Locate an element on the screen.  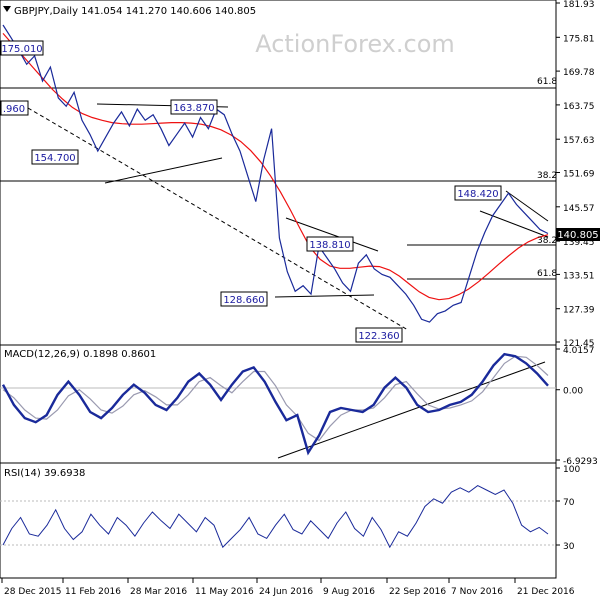
channel-bottom-line is located at coordinates (324, 296).